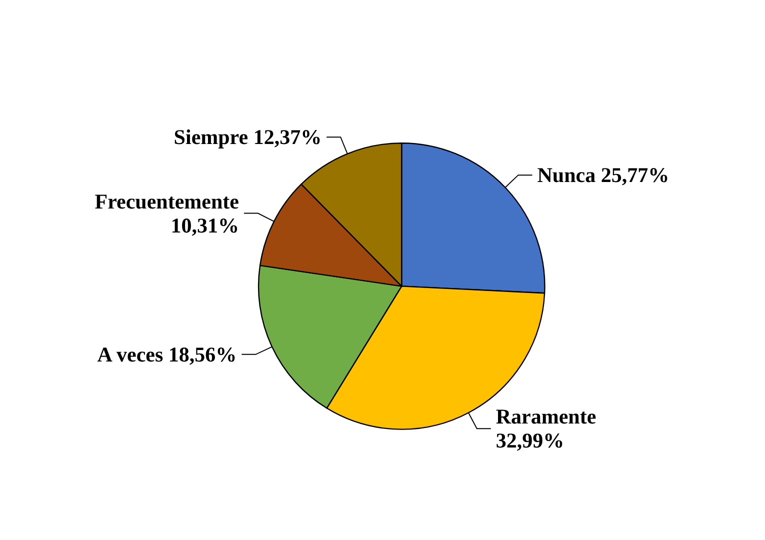 The width and height of the screenshot is (765, 540). What do you see at coordinates (204, 225) in the screenshot?
I see `data-label: 10,31%` at bounding box center [204, 225].